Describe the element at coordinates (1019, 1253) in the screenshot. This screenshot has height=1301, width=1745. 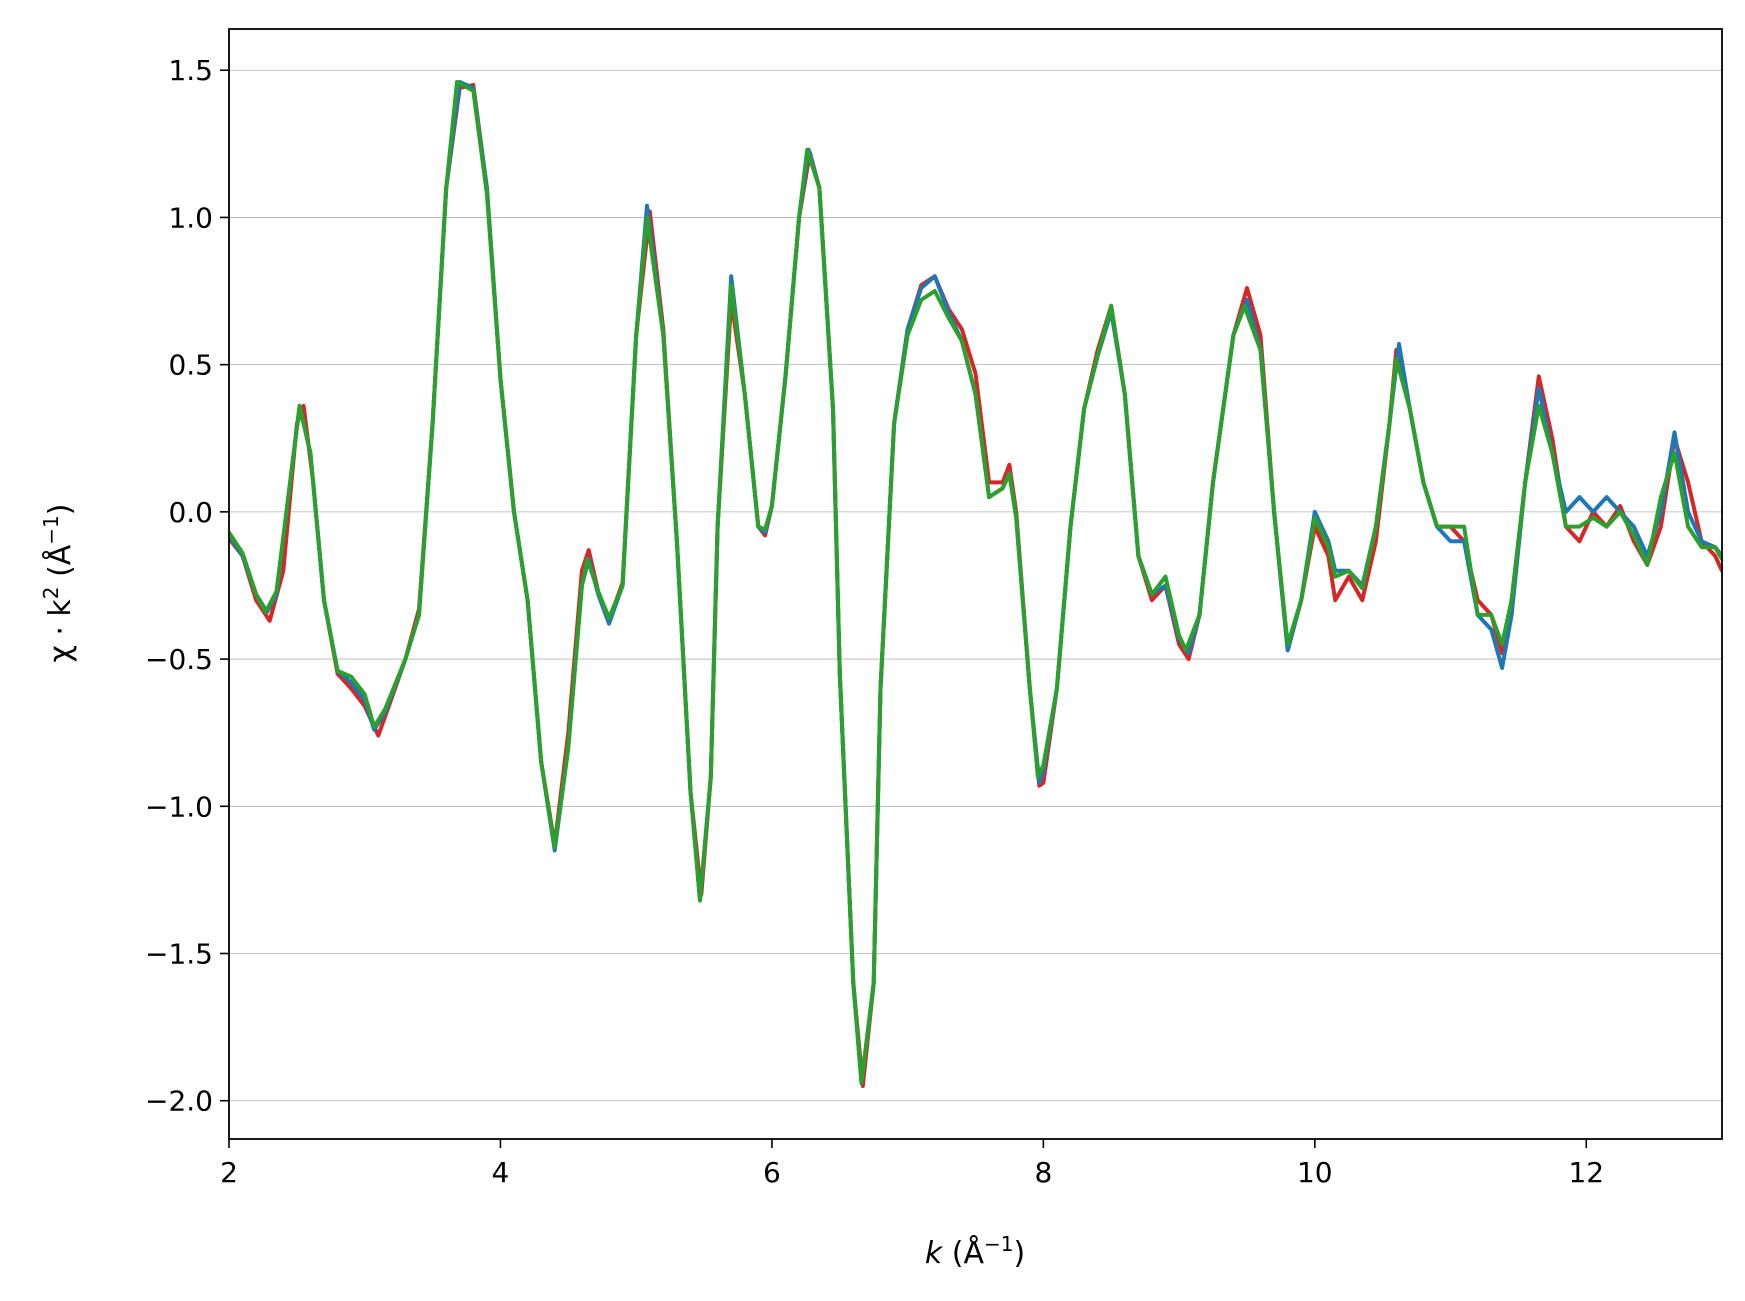
I see `x-axis-title-close: )` at that location.